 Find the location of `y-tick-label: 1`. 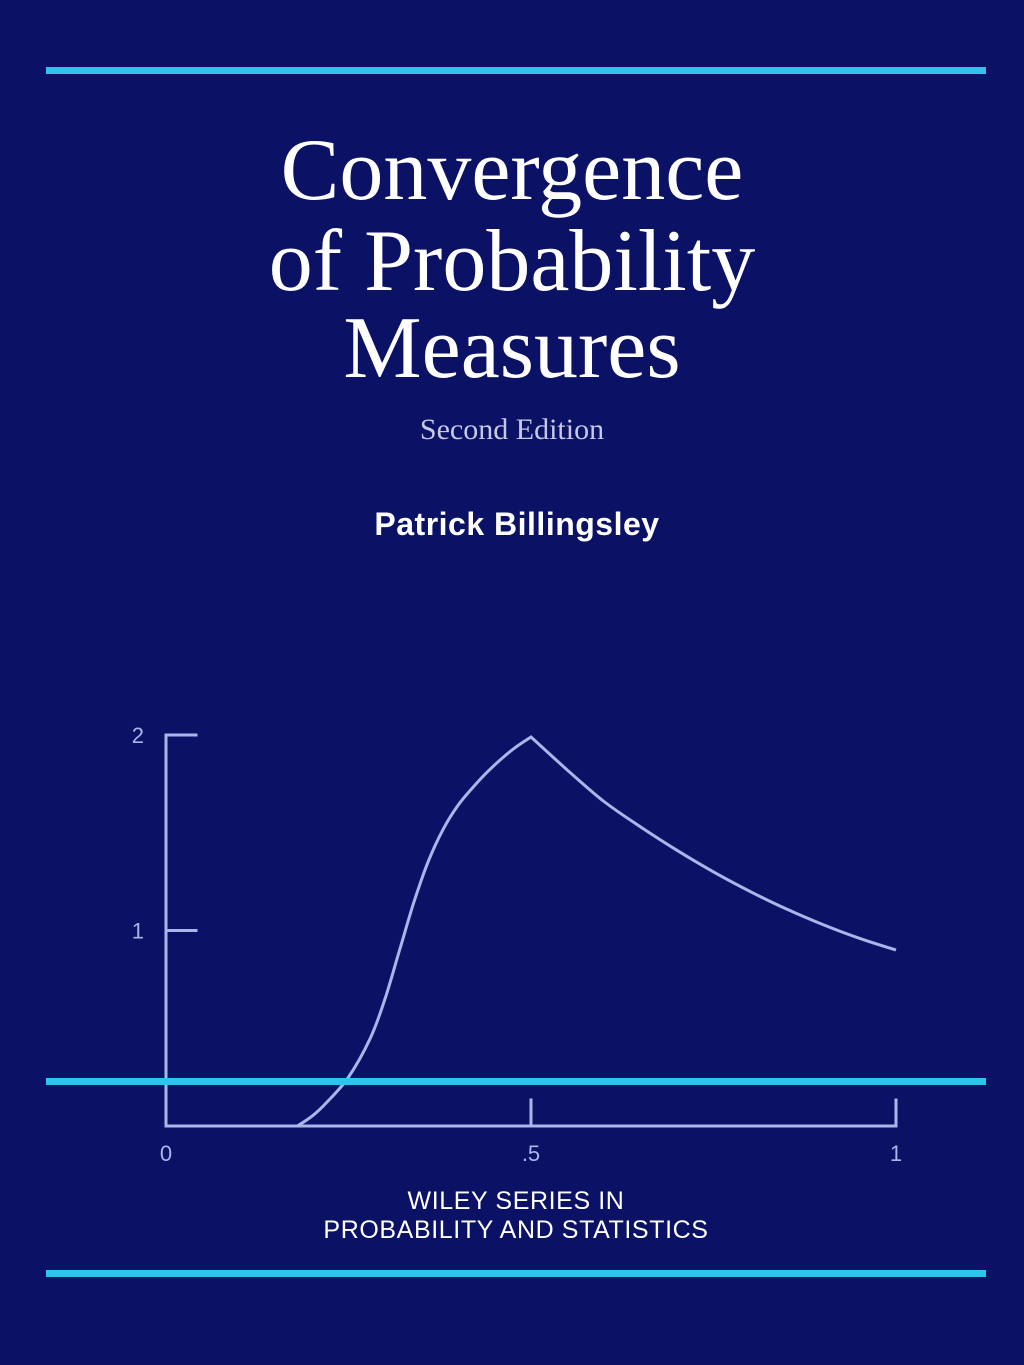

y-tick-label: 1 is located at coordinates (138, 931).